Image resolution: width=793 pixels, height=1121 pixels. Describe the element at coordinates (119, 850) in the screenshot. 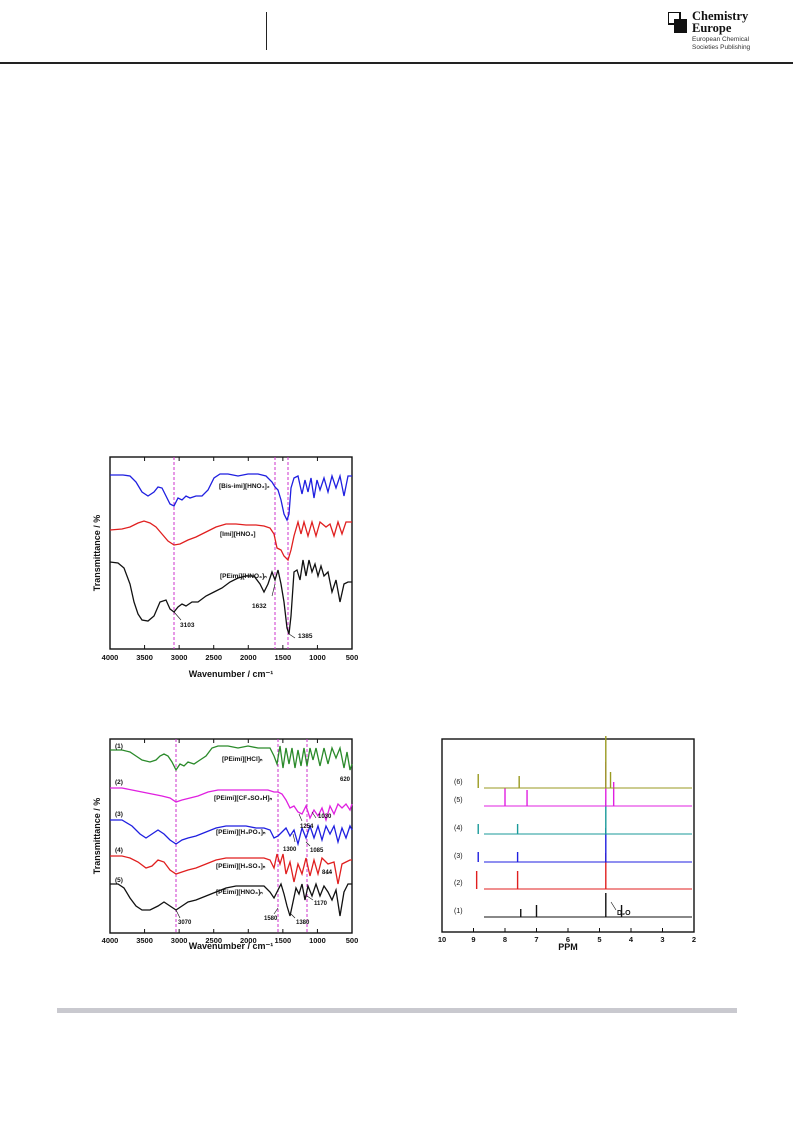

I see `series-index-4: (4)` at that location.